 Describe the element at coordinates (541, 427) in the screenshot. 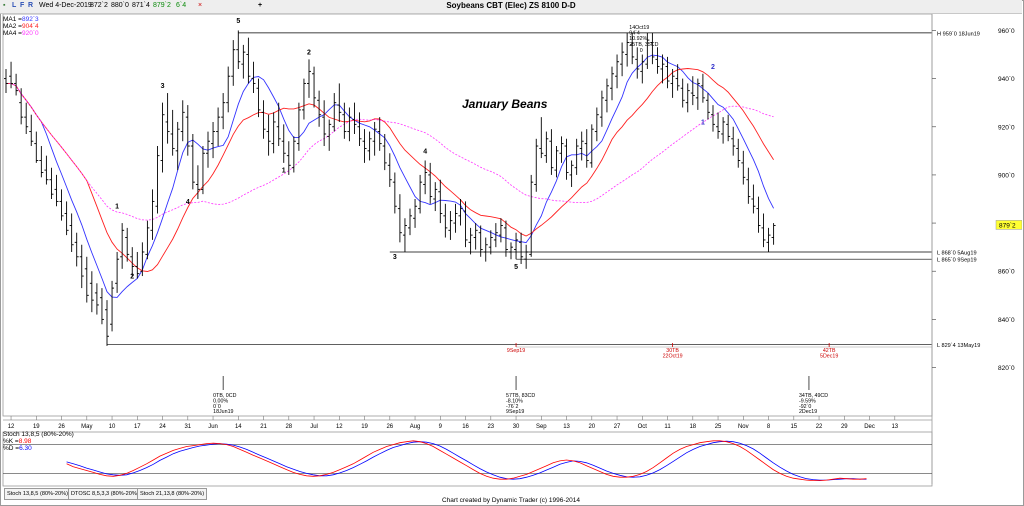

I see `x-tick-label: Sep` at that location.